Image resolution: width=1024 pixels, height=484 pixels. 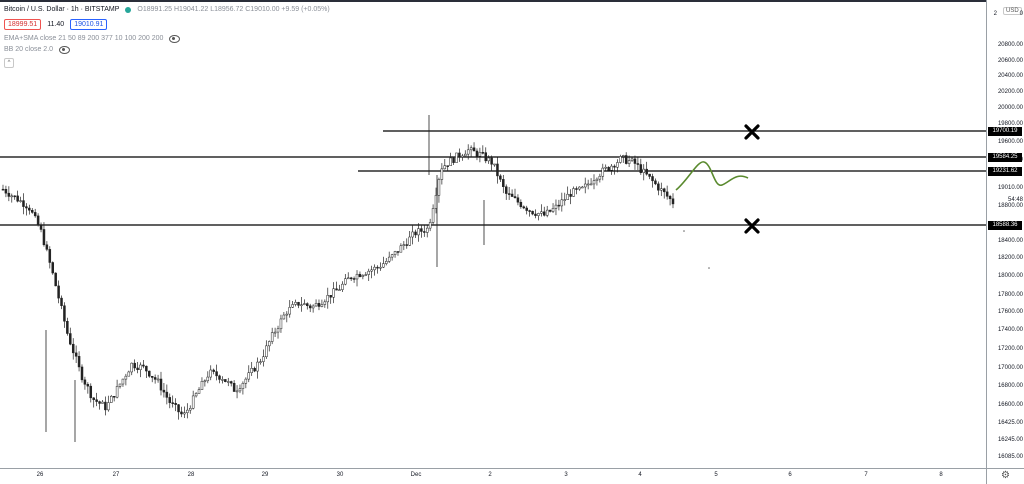 What do you see at coordinates (1005, 131) in the screenshot?
I see `level-price-badge: 19700.19` at bounding box center [1005, 131].